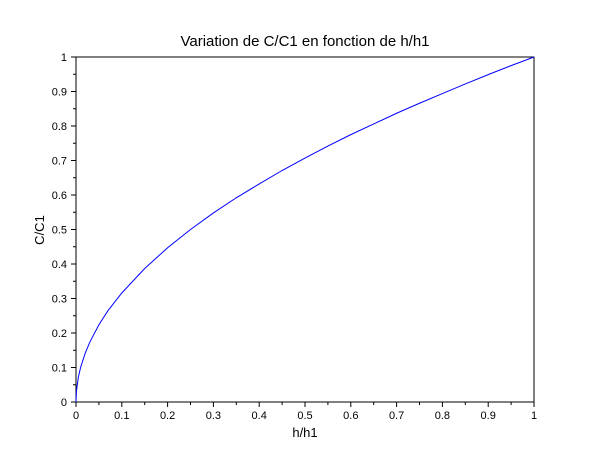  I want to click on x-tick-label: 0.5, so click(304, 416).